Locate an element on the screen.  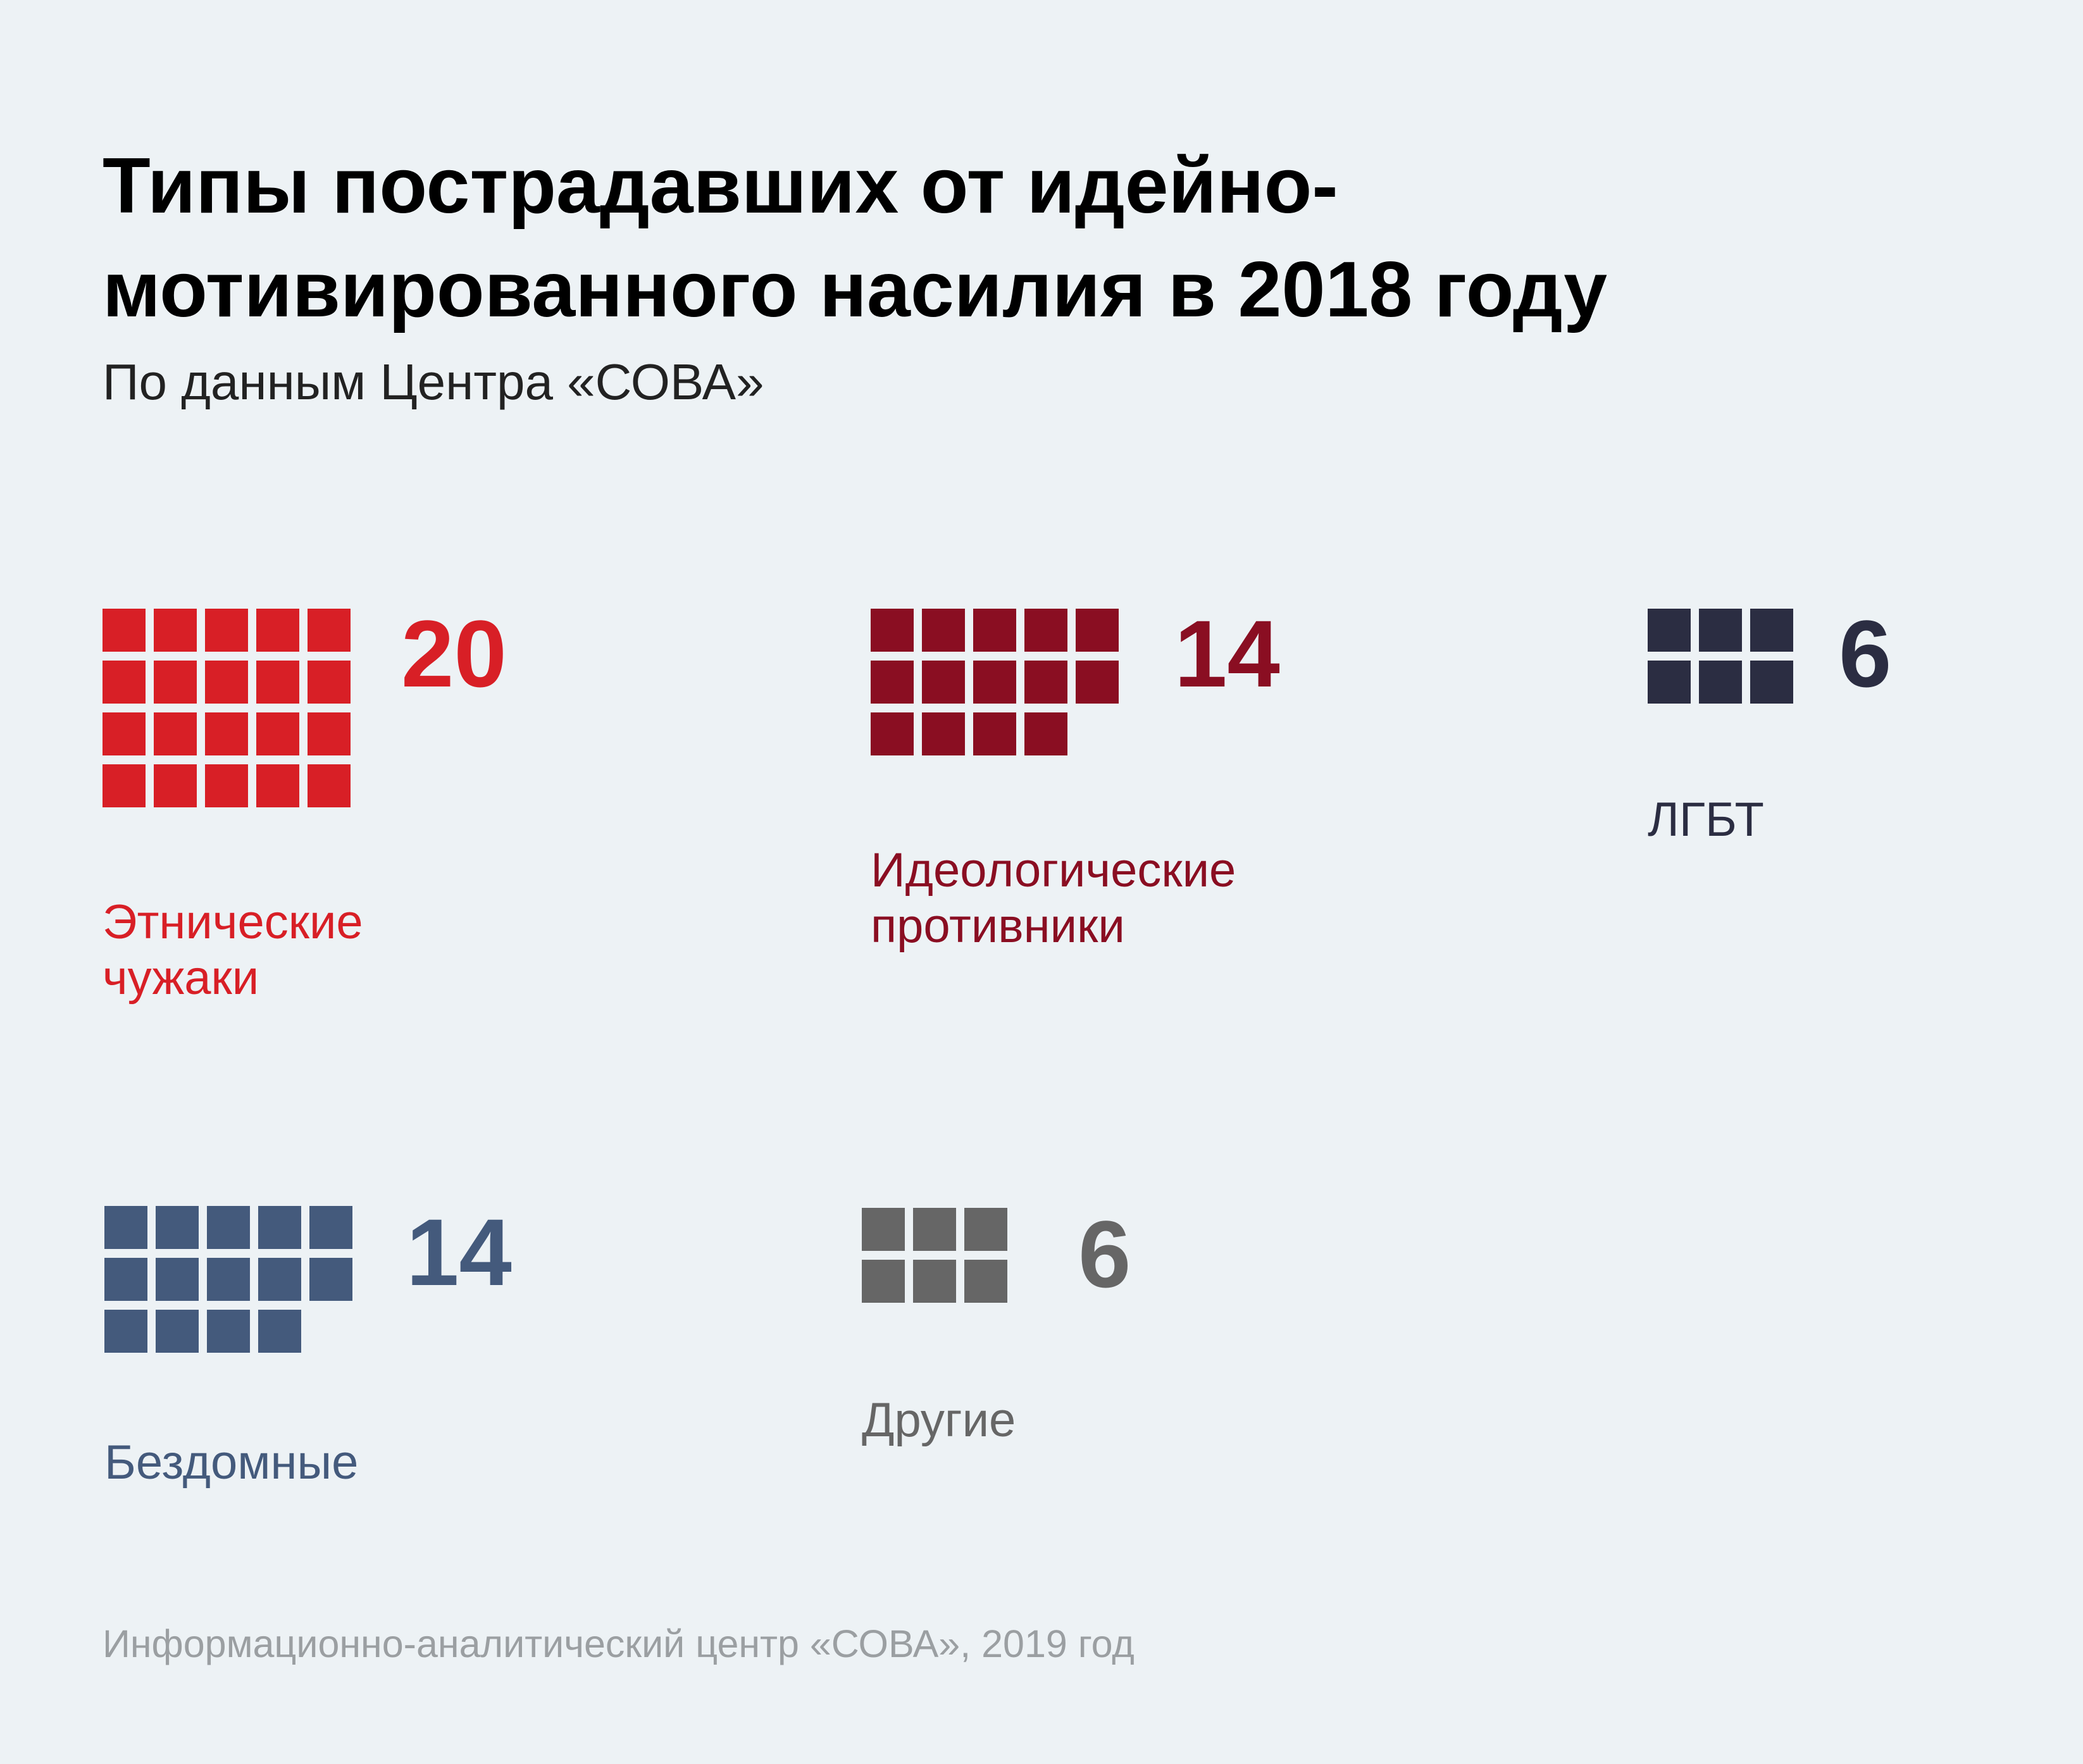
category-other: 6 Другие is located at coordinates (1146, 1426).